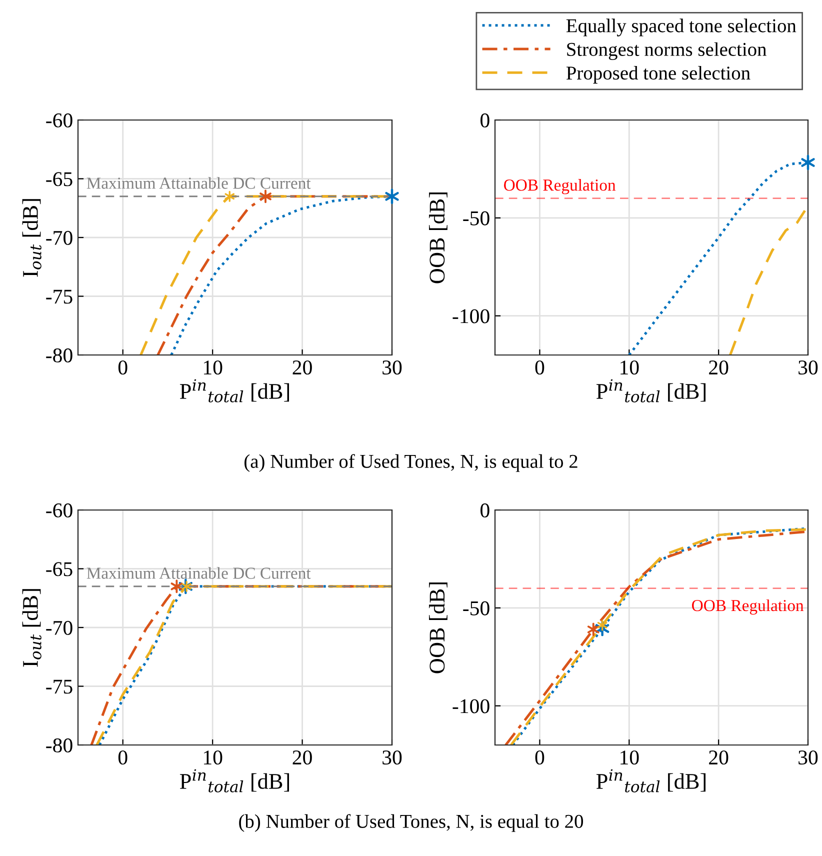 The width and height of the screenshot is (822, 856). What do you see at coordinates (658, 75) in the screenshot?
I see `legend-label: Proposed tone selection` at bounding box center [658, 75].